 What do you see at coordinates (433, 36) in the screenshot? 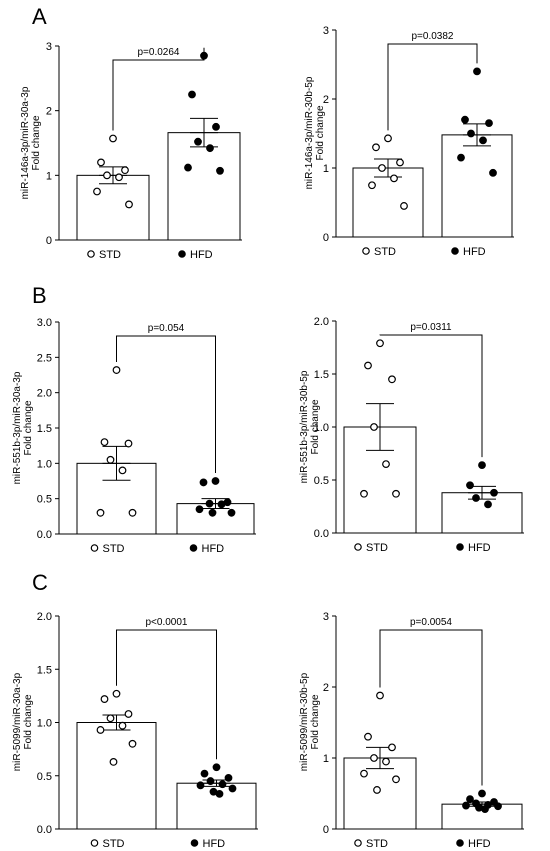
I see `chart-2-p-value: p=0.0382` at bounding box center [433, 36].